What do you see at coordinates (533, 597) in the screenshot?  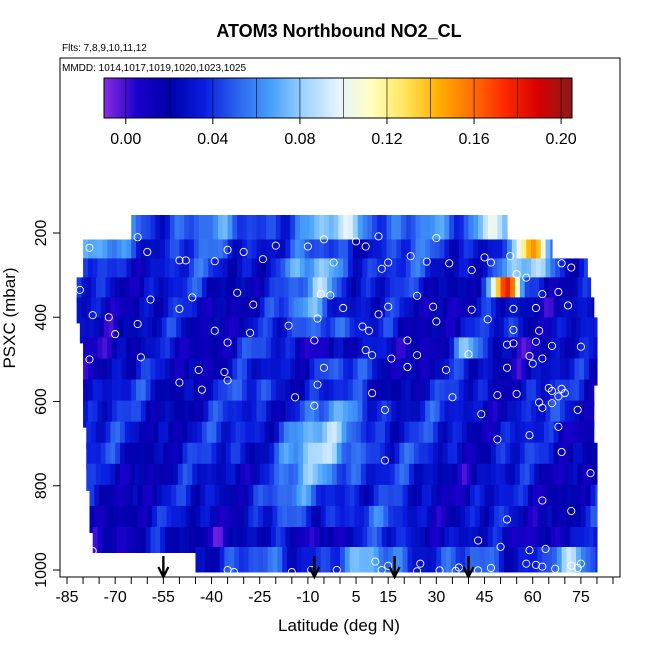 I see `x-tick-label: 60` at bounding box center [533, 597].